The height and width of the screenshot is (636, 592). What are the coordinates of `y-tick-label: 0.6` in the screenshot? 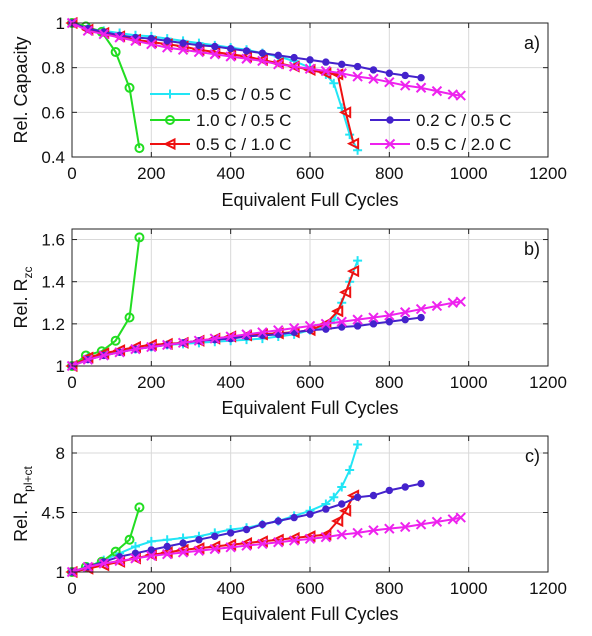 It's located at (53, 112).